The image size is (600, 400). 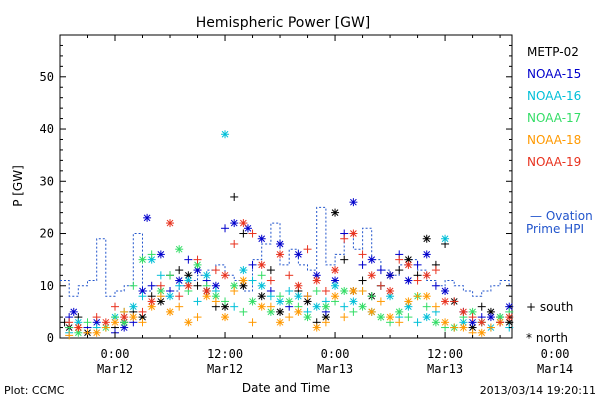 I want to click on y-tick-label: 50, so click(x=47, y=77).